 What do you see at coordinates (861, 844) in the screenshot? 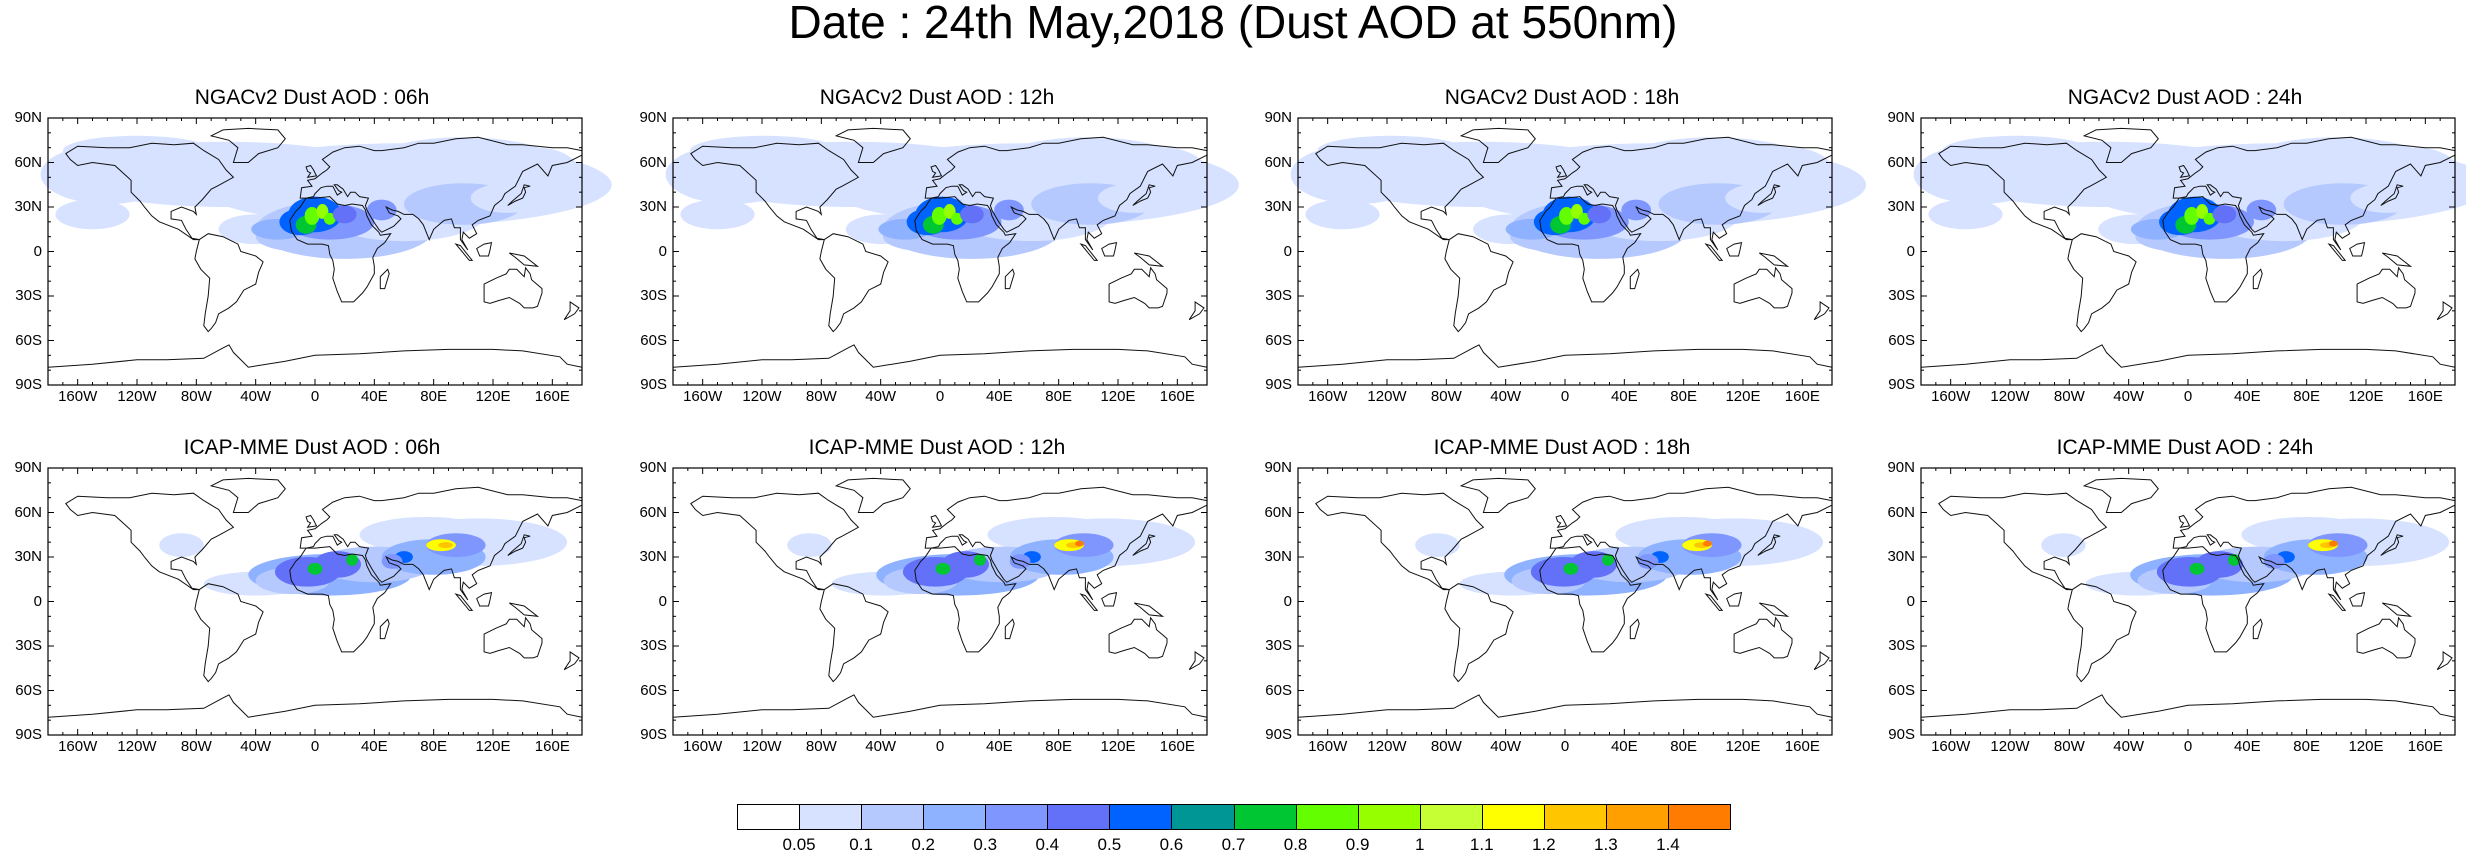
I see `colorbar-label: 0.1` at bounding box center [861, 844].